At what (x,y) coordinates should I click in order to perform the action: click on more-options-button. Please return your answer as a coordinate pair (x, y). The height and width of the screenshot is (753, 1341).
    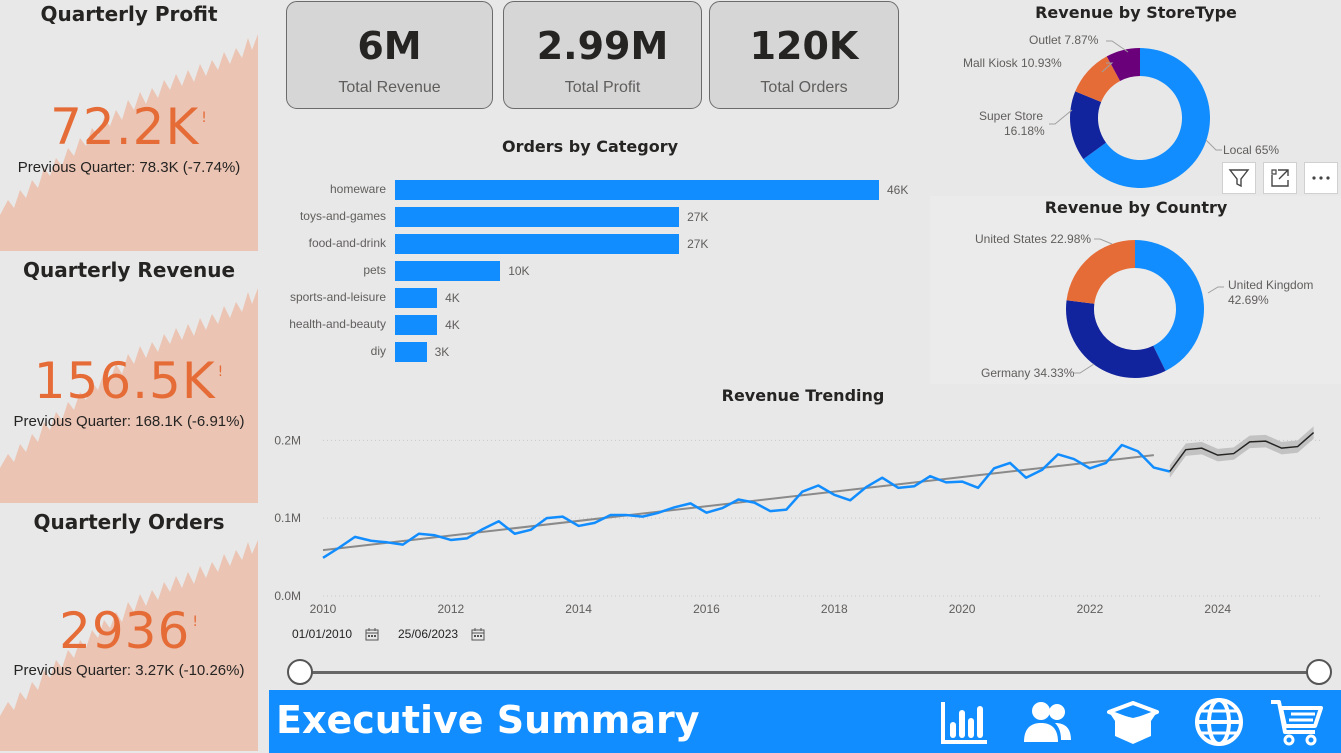
    Looking at the image, I should click on (1321, 178).